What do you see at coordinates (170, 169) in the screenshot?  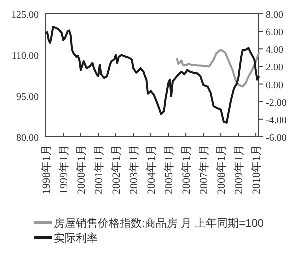 I see `x-tick-label: 2005年1月` at bounding box center [170, 169].